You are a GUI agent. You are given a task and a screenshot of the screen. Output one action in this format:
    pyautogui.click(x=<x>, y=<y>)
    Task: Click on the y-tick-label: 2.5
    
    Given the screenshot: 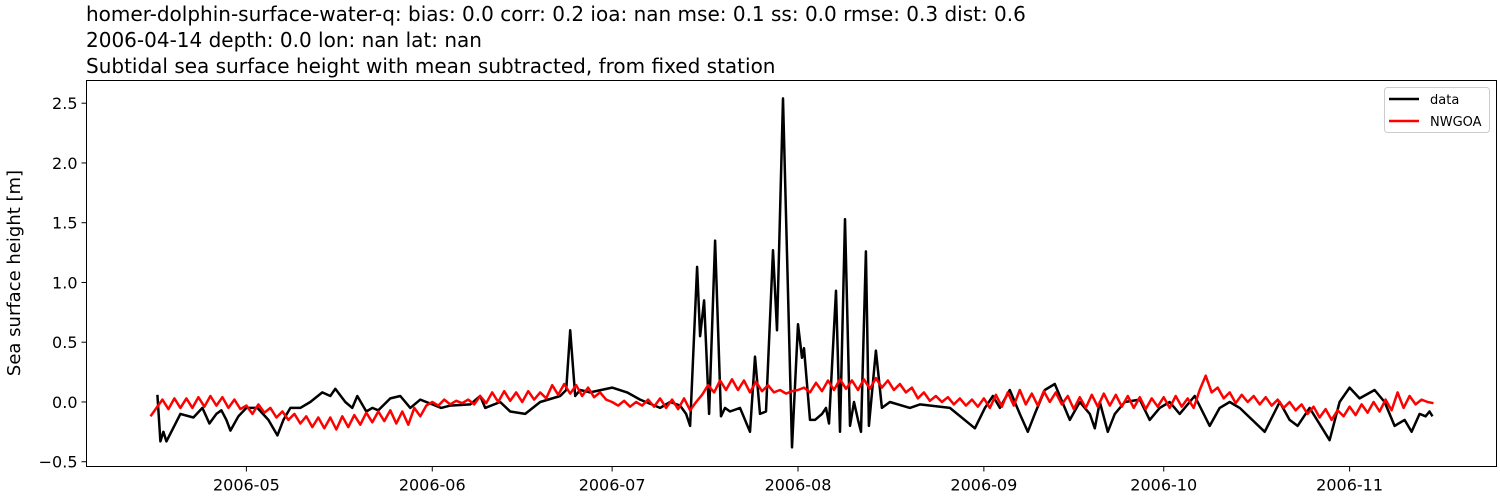 What is the action you would take?
    pyautogui.click(x=64, y=103)
    